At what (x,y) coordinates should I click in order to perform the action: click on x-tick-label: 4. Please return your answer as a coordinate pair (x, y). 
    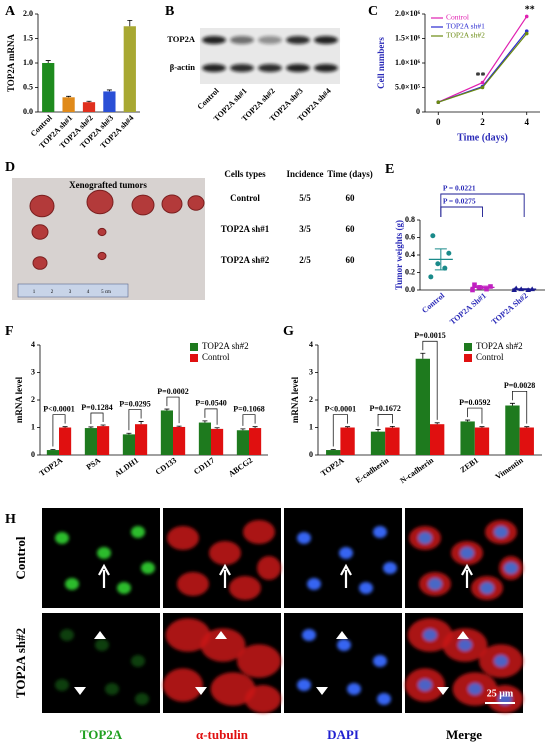
    Looking at the image, I should click on (526, 122).